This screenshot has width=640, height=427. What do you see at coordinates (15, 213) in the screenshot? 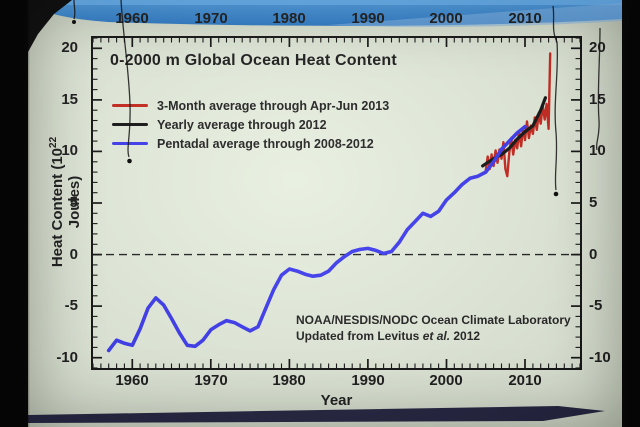
I see `photo-edge-left` at bounding box center [15, 213].